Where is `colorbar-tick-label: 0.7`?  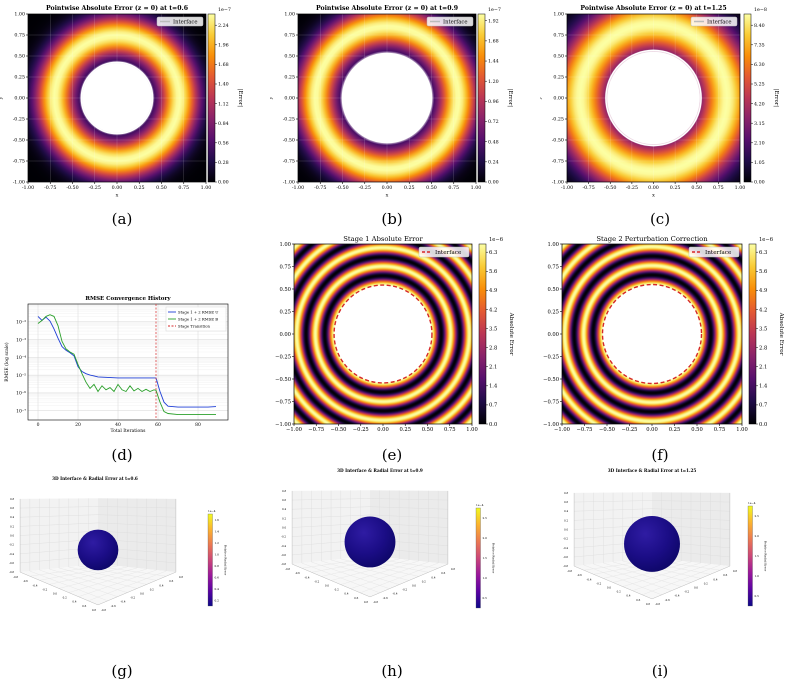
colorbar-tick-label: 0.7 is located at coordinates (493, 406).